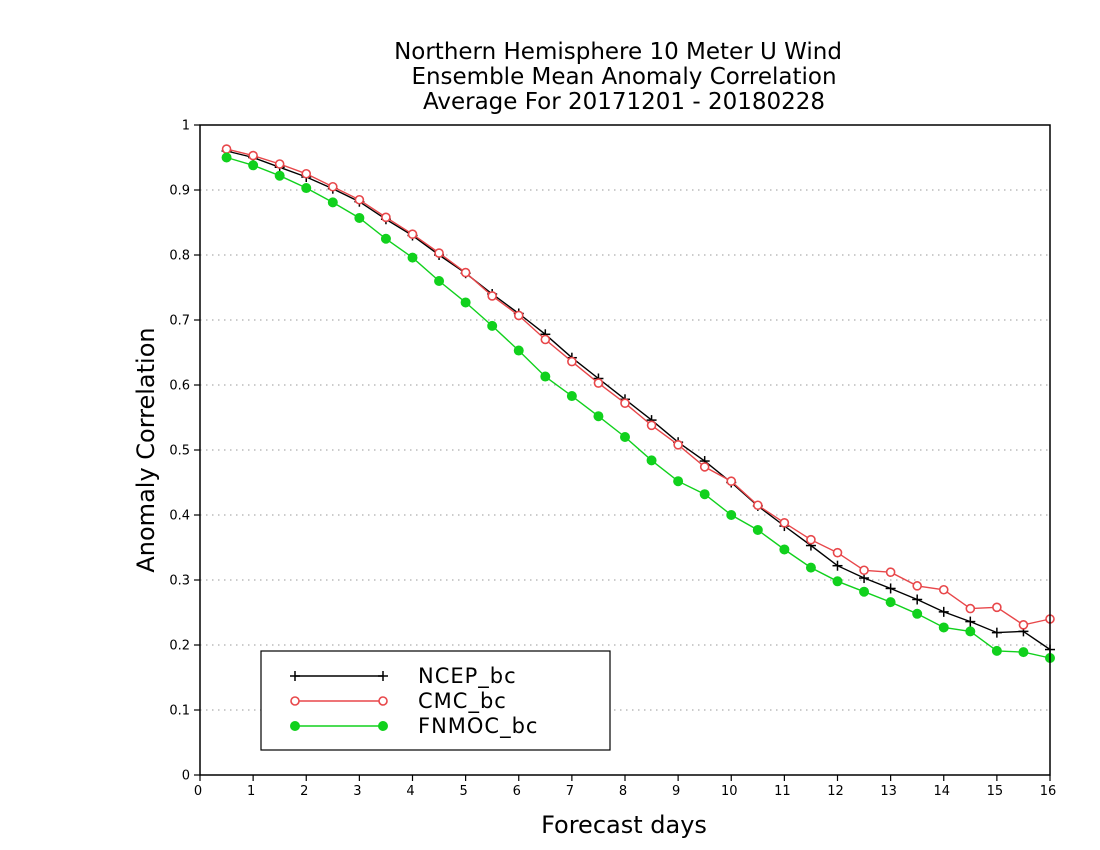  I want to click on x-tick-label: 16, so click(1048, 791).